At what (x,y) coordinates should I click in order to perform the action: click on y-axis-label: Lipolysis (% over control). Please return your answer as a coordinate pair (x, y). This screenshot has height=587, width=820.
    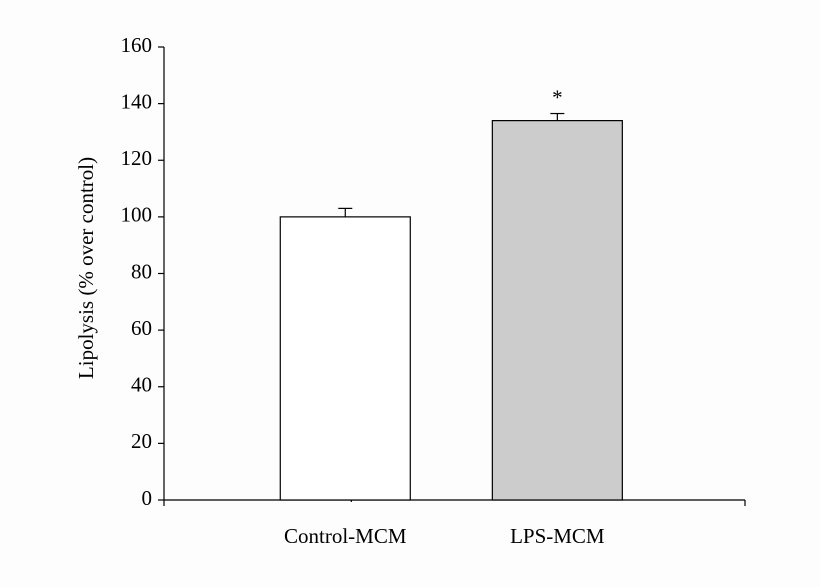
    Looking at the image, I should click on (86, 268).